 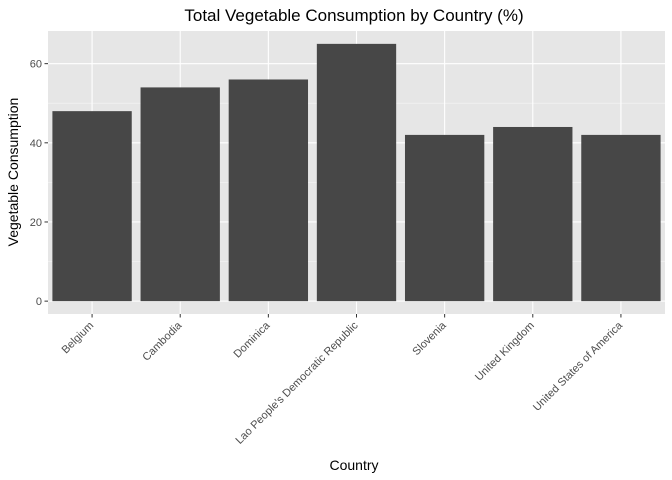 What do you see at coordinates (36, 223) in the screenshot?
I see `y-tick-label: 20` at bounding box center [36, 223].